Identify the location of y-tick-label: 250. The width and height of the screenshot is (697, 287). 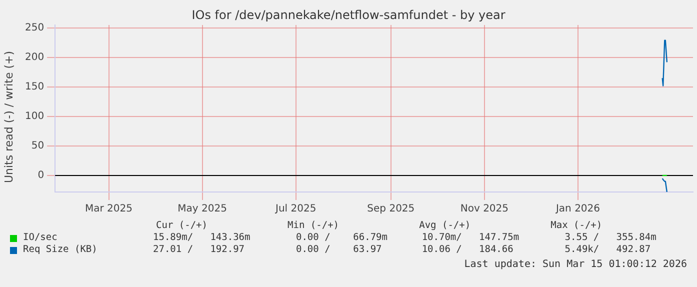
(34, 28).